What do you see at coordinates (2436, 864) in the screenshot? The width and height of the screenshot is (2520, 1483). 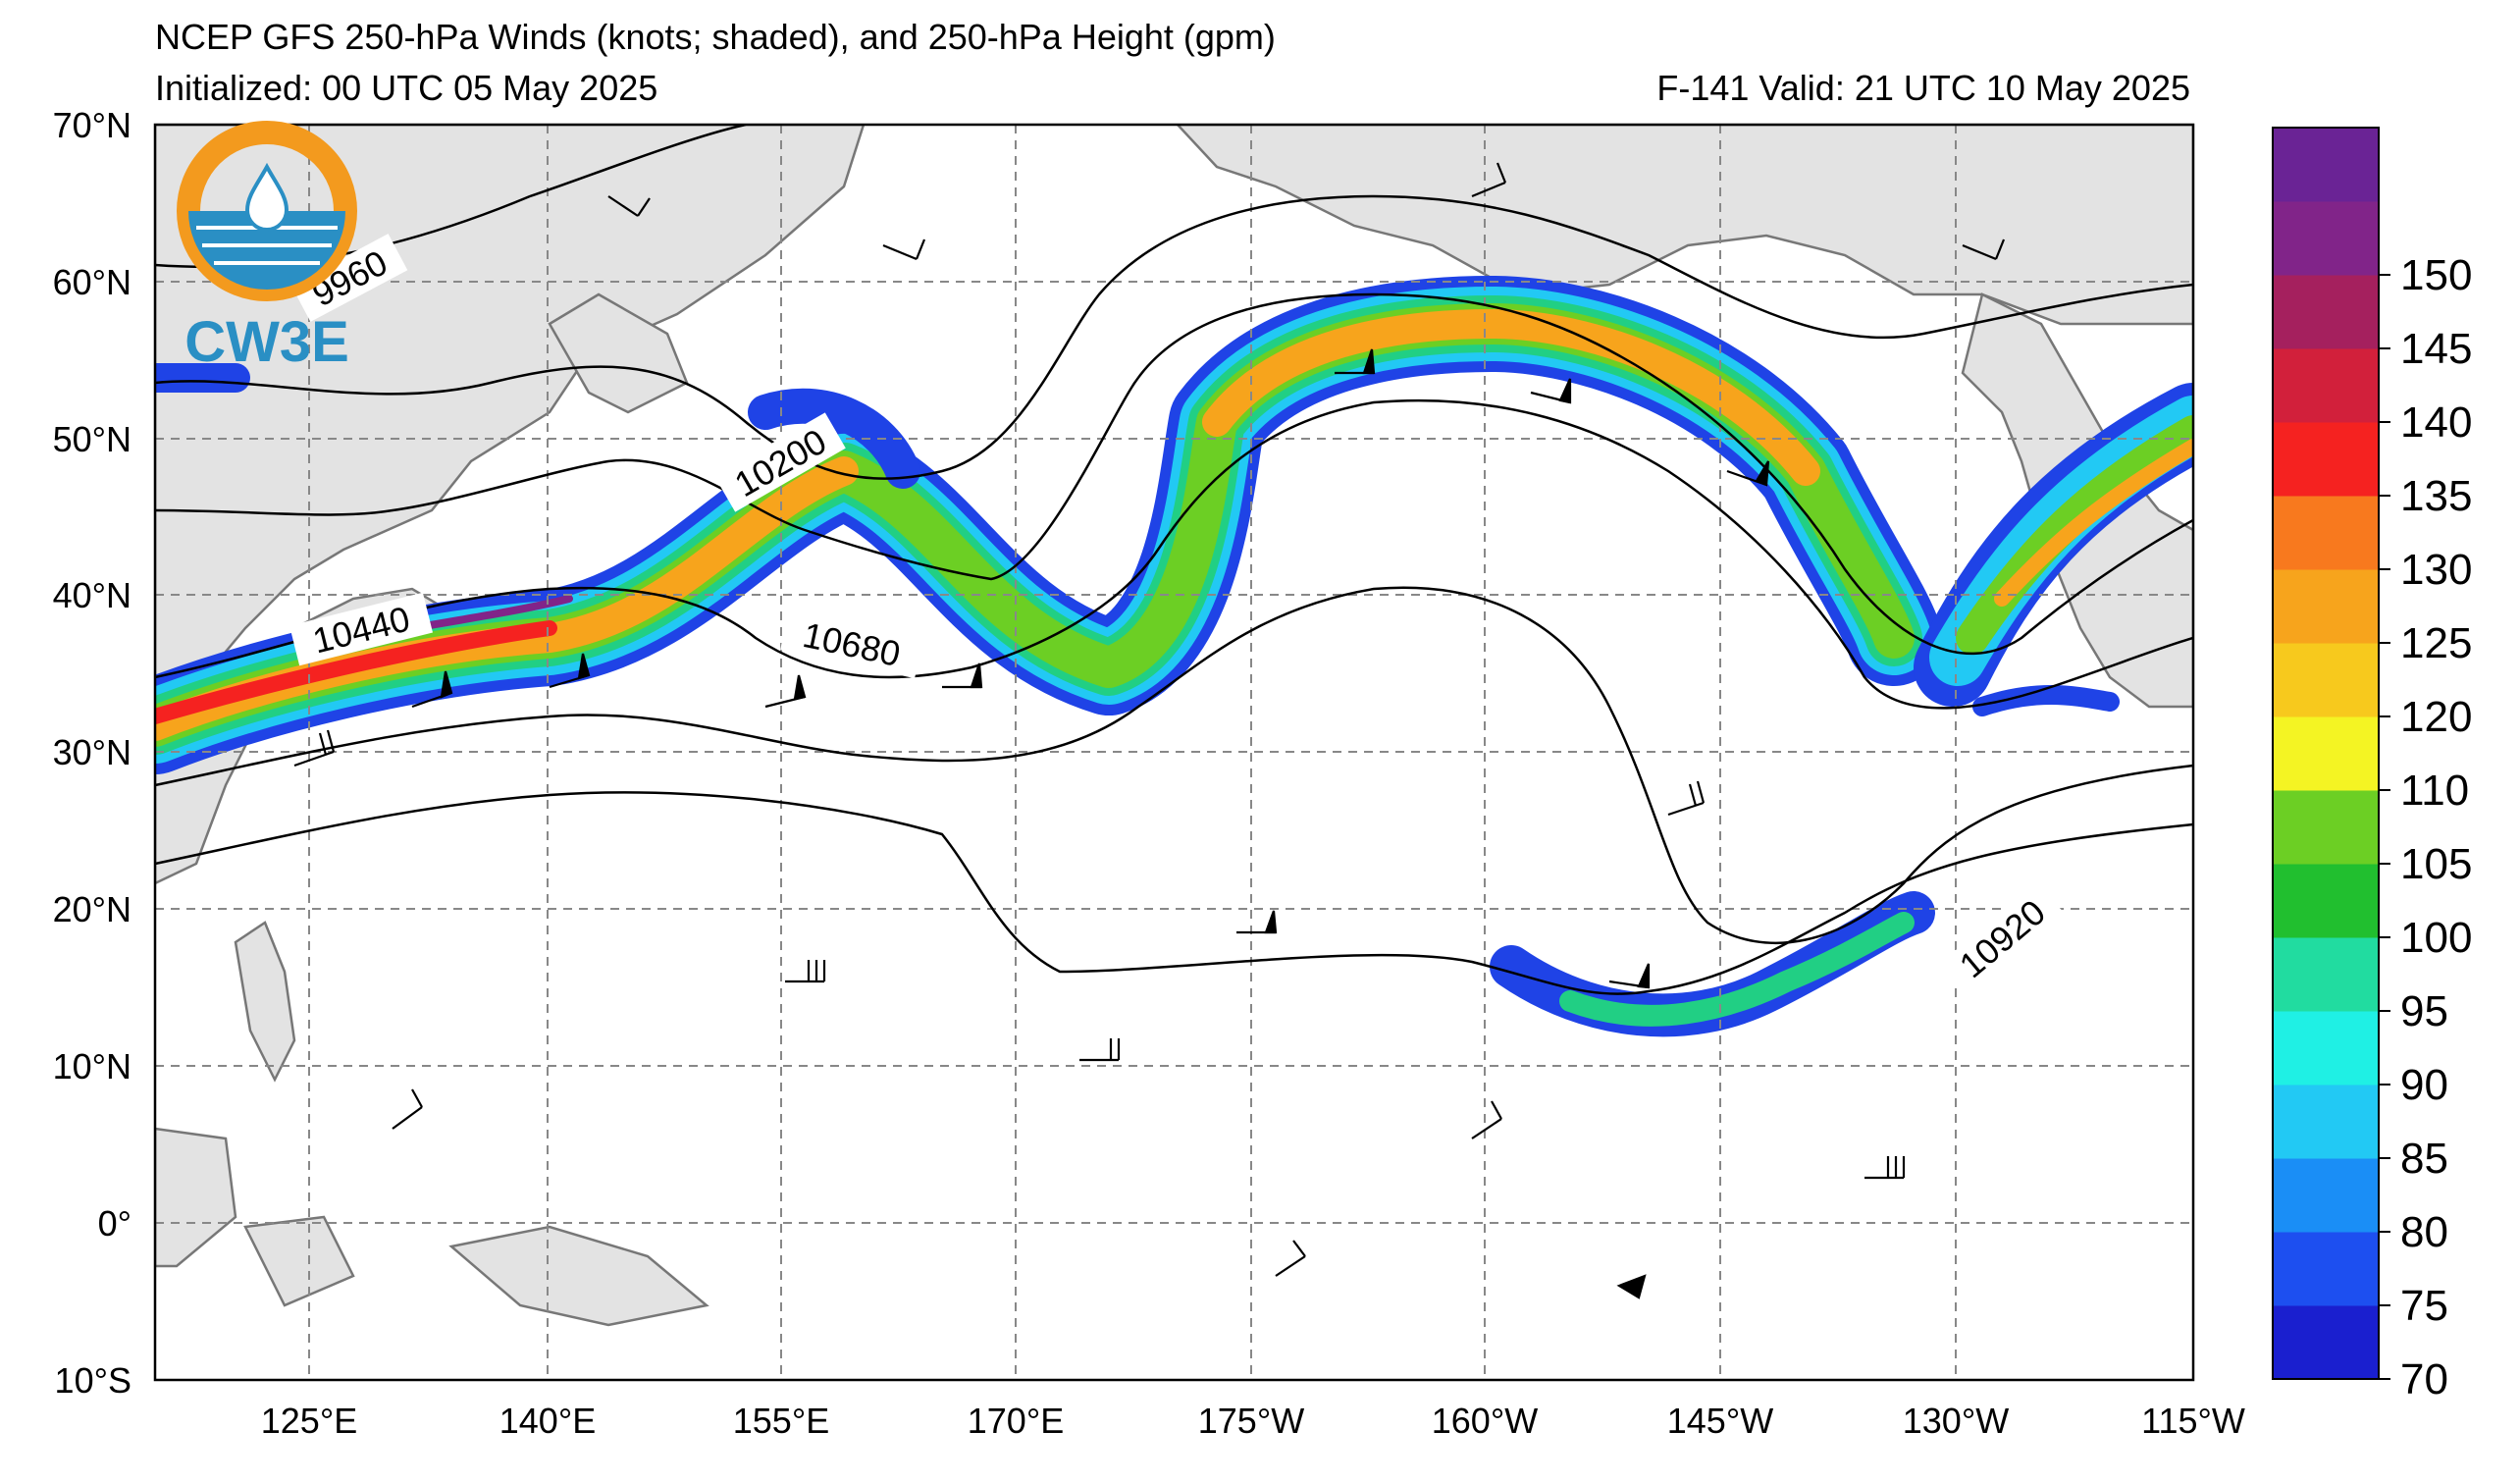 I see `colorbar-label: 105` at bounding box center [2436, 864].